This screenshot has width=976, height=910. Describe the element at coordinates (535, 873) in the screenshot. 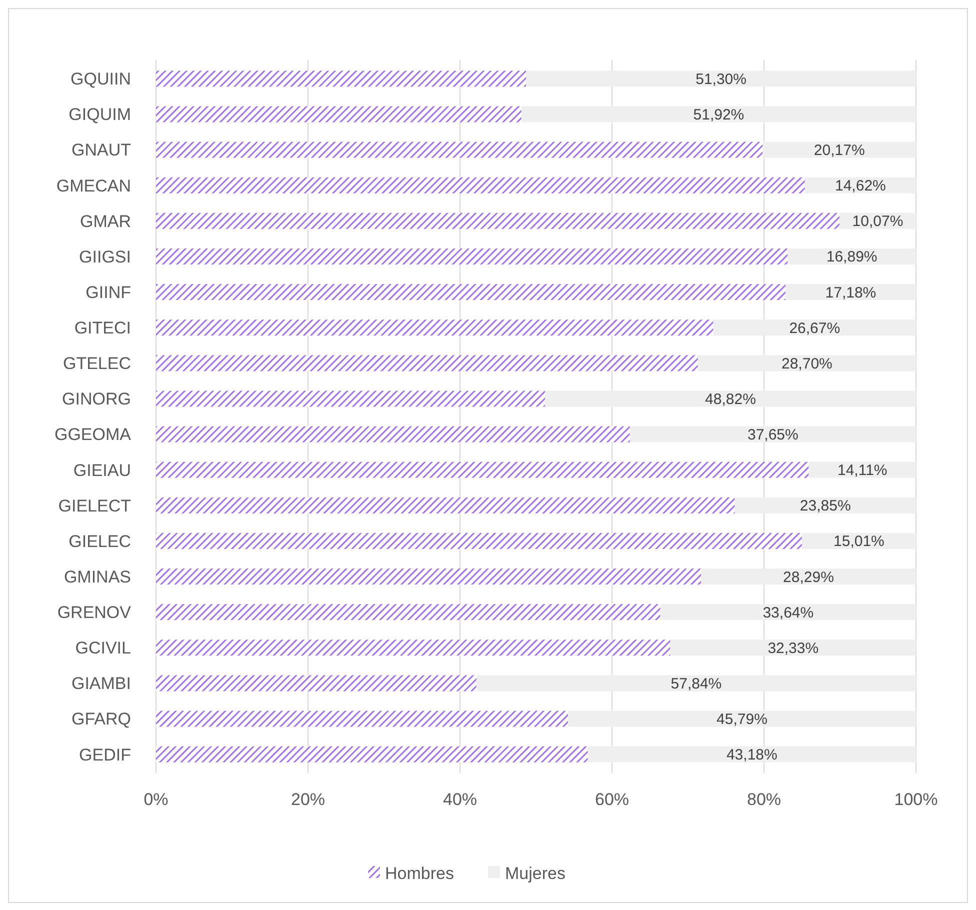

I see `legend-label: Mujeres` at that location.